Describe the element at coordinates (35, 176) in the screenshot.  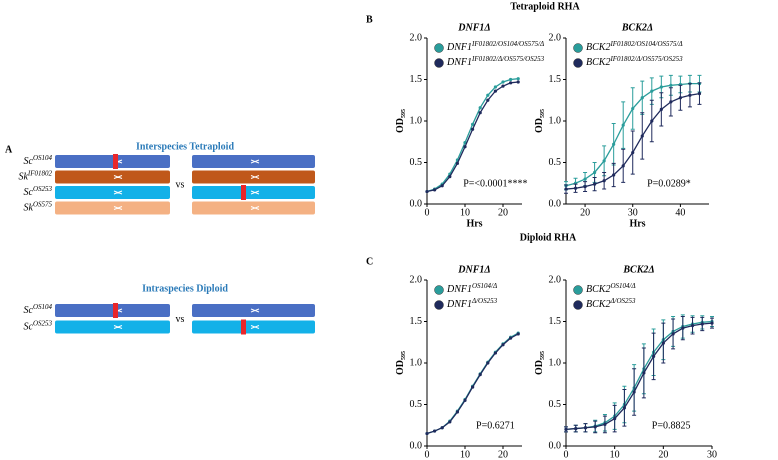
I see `row-label: SkIF01802` at that location.